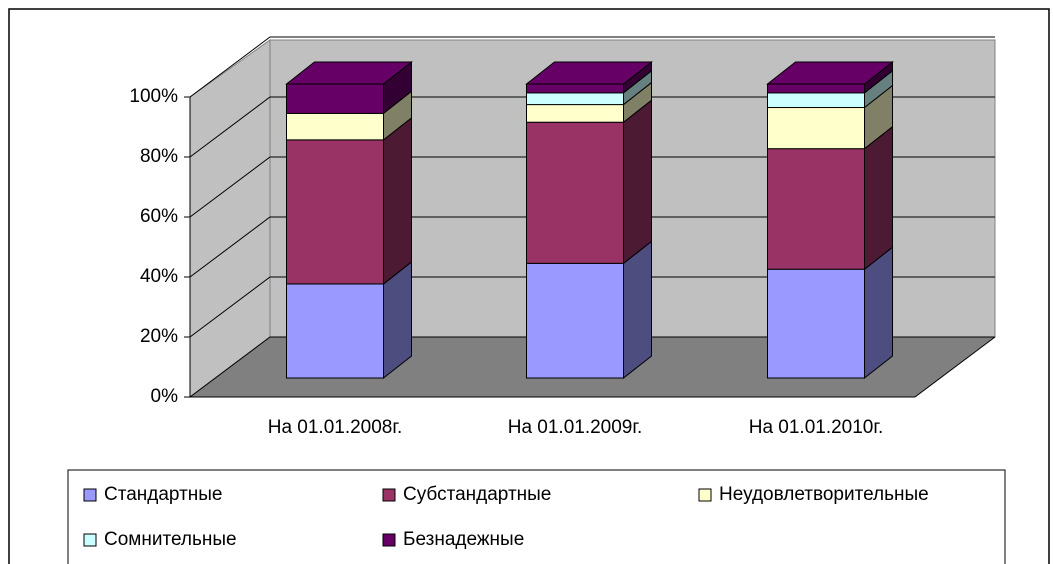  What do you see at coordinates (165, 396) in the screenshot?
I see `y-tick-label: 0%` at bounding box center [165, 396].